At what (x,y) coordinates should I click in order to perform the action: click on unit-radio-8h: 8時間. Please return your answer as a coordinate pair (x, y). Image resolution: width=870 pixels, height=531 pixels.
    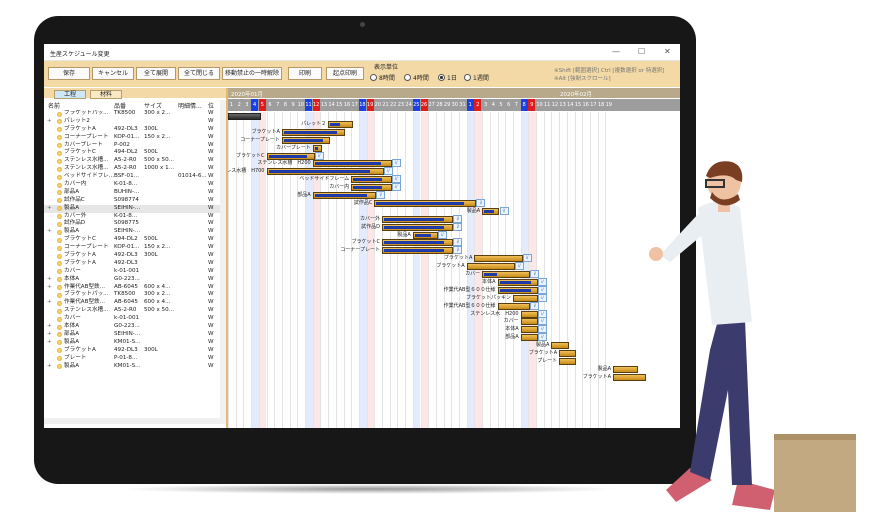
    Looking at the image, I should click on (382, 77).